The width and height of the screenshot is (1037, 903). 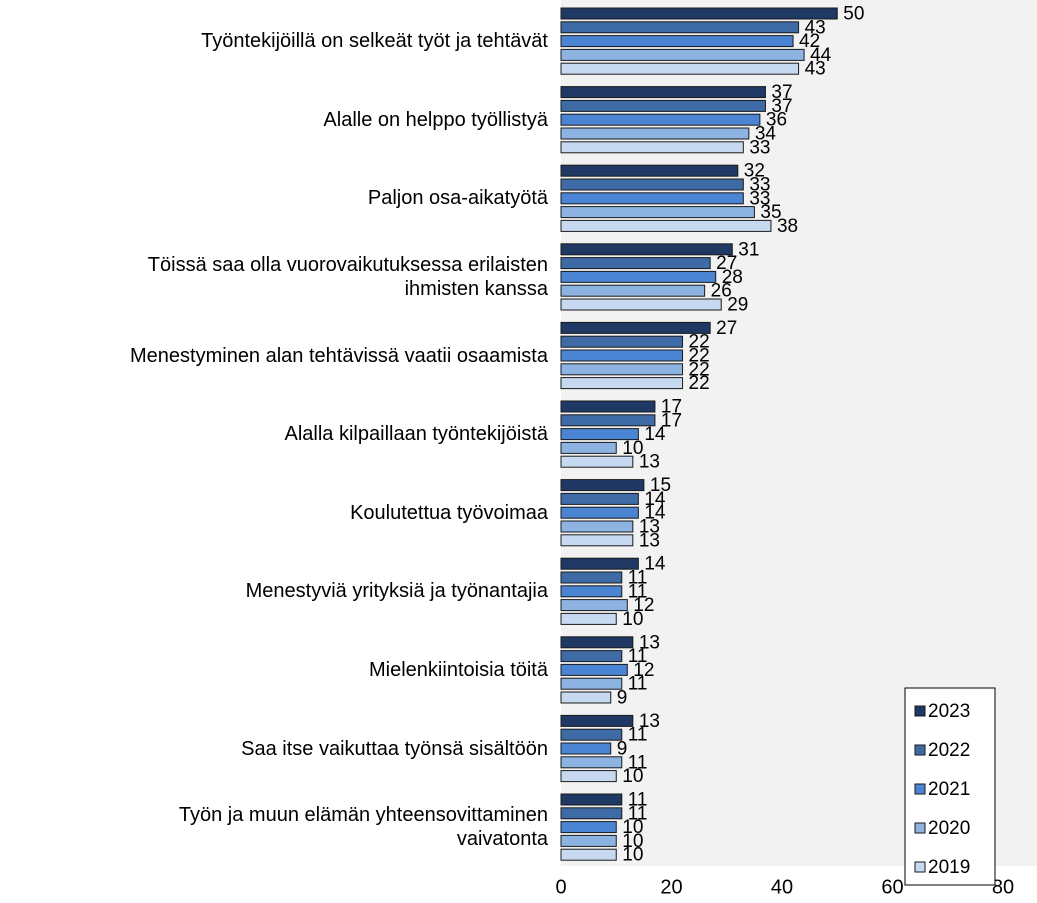 What do you see at coordinates (853, 14) in the screenshot?
I see `value-label: 50` at bounding box center [853, 14].